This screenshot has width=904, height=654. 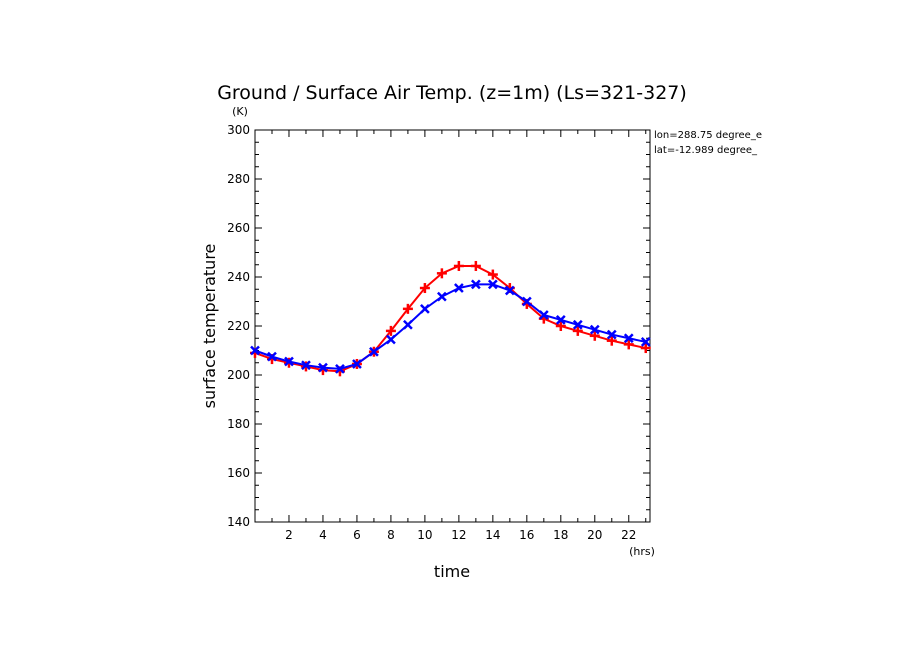 What do you see at coordinates (238, 473) in the screenshot?
I see `y-tick-label: 160` at bounding box center [238, 473].